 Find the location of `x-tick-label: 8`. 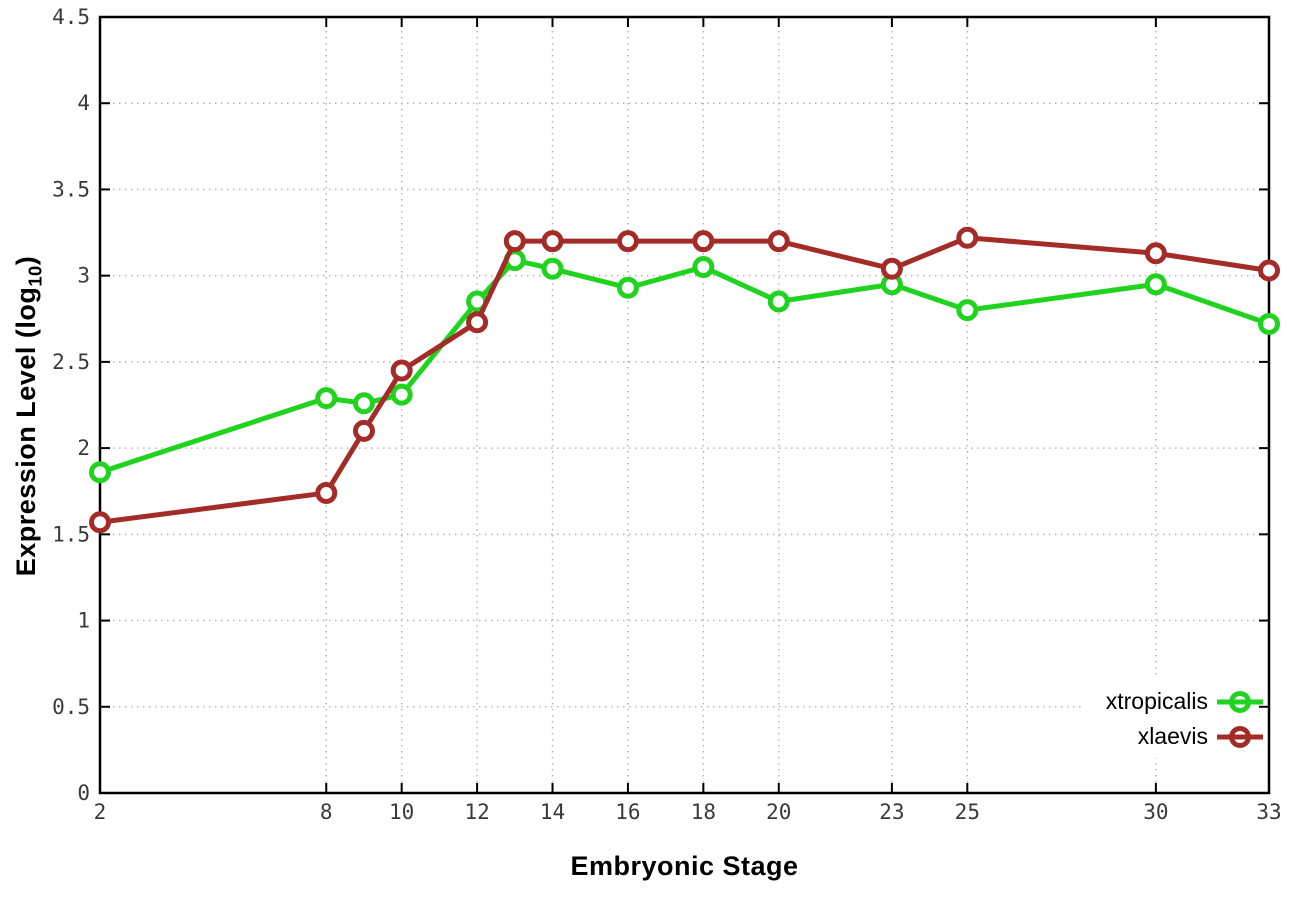

x-tick-label: 8 is located at coordinates (326, 812).